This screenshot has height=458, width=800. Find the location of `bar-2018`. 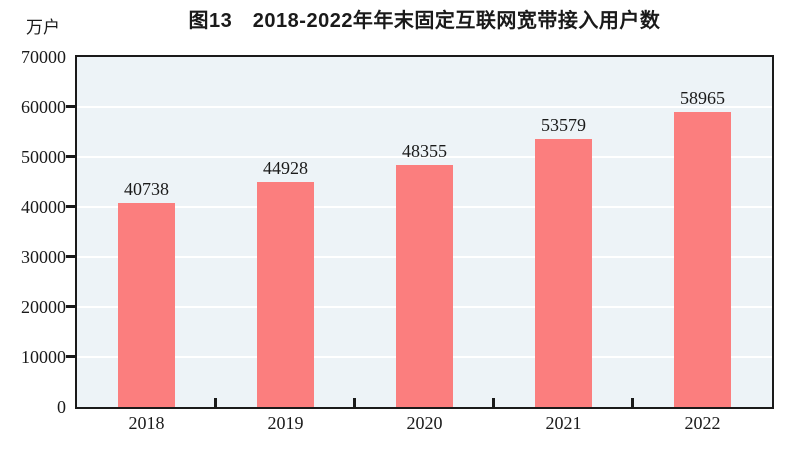

bar-2018 is located at coordinates (146, 305).